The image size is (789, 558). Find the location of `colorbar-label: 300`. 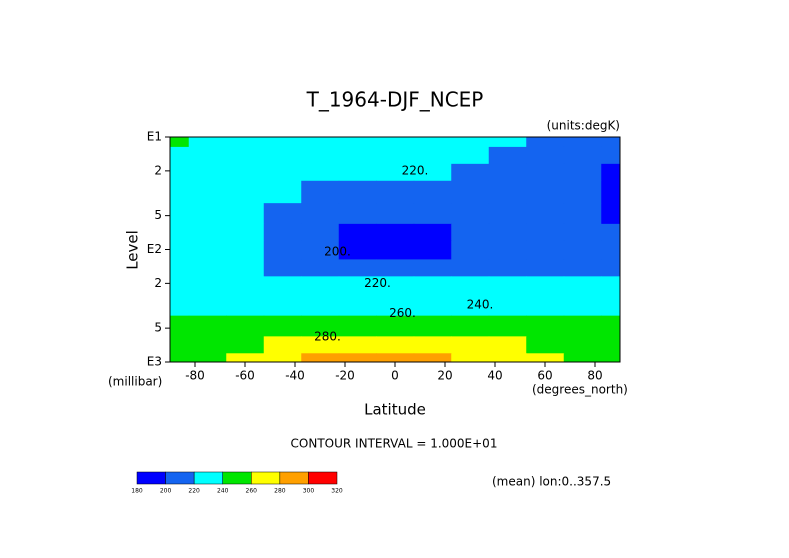

colorbar-label: 300 is located at coordinates (309, 491).